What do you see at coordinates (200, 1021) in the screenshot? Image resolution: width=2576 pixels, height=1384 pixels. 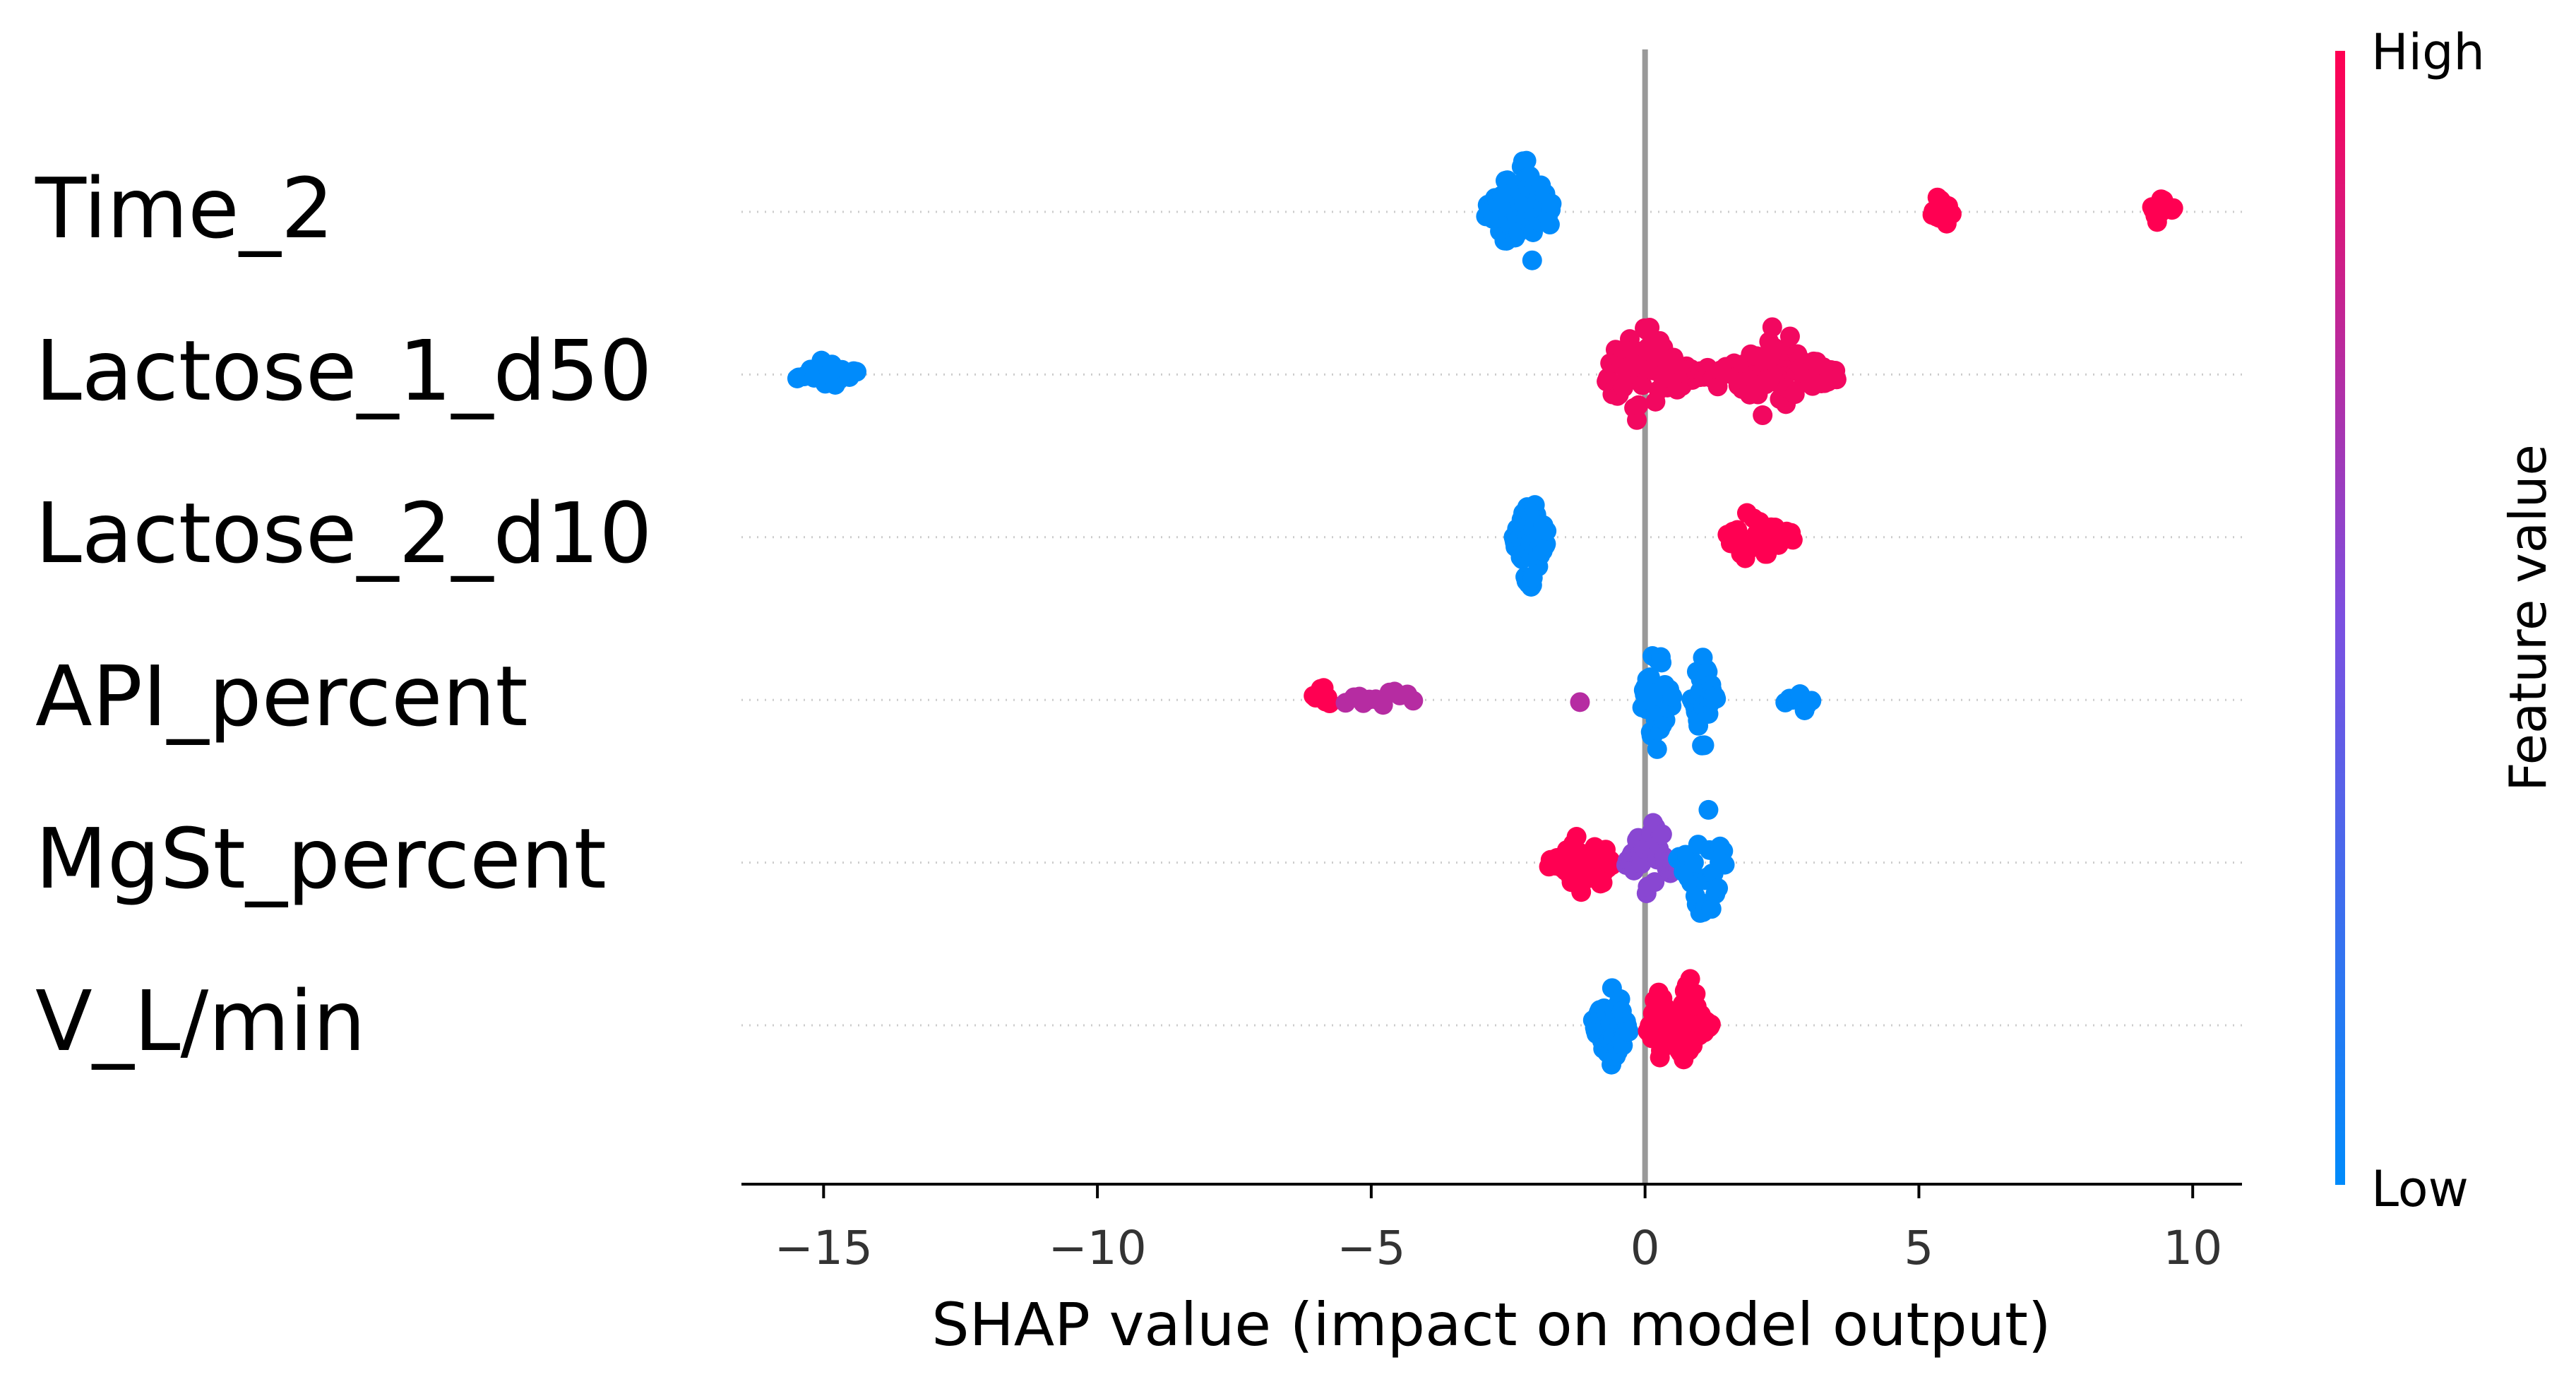 I see `feature-label: V_L/min` at bounding box center [200, 1021].